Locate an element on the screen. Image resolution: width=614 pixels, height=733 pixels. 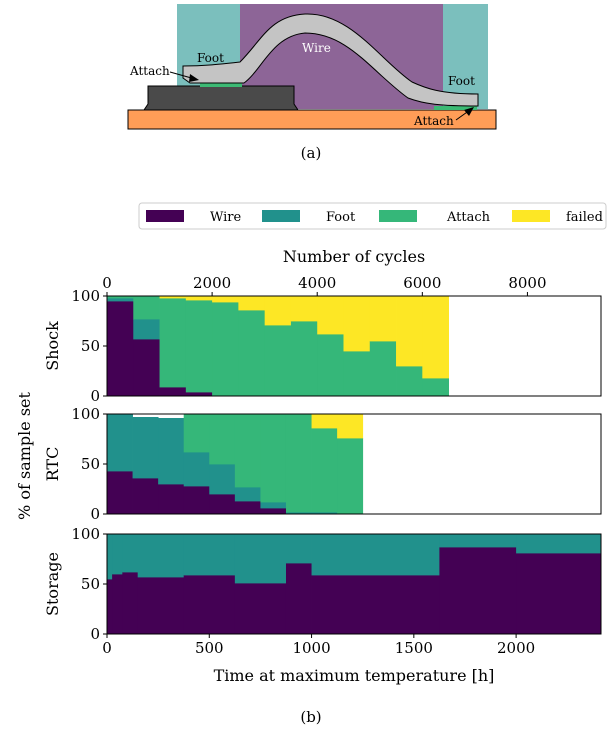
label-foot-left: Foot is located at coordinates (210, 58).